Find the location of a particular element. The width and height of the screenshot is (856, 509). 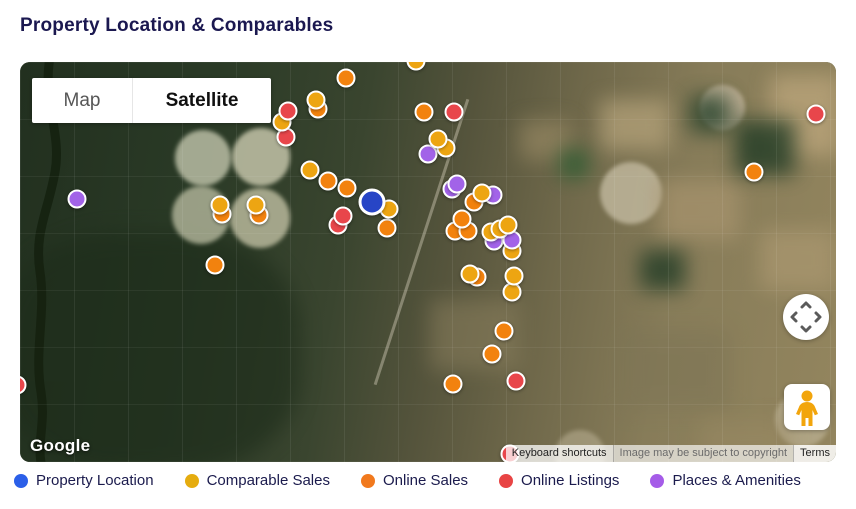

copyright-notice: Image may be subject to copyright is located at coordinates (703, 453).